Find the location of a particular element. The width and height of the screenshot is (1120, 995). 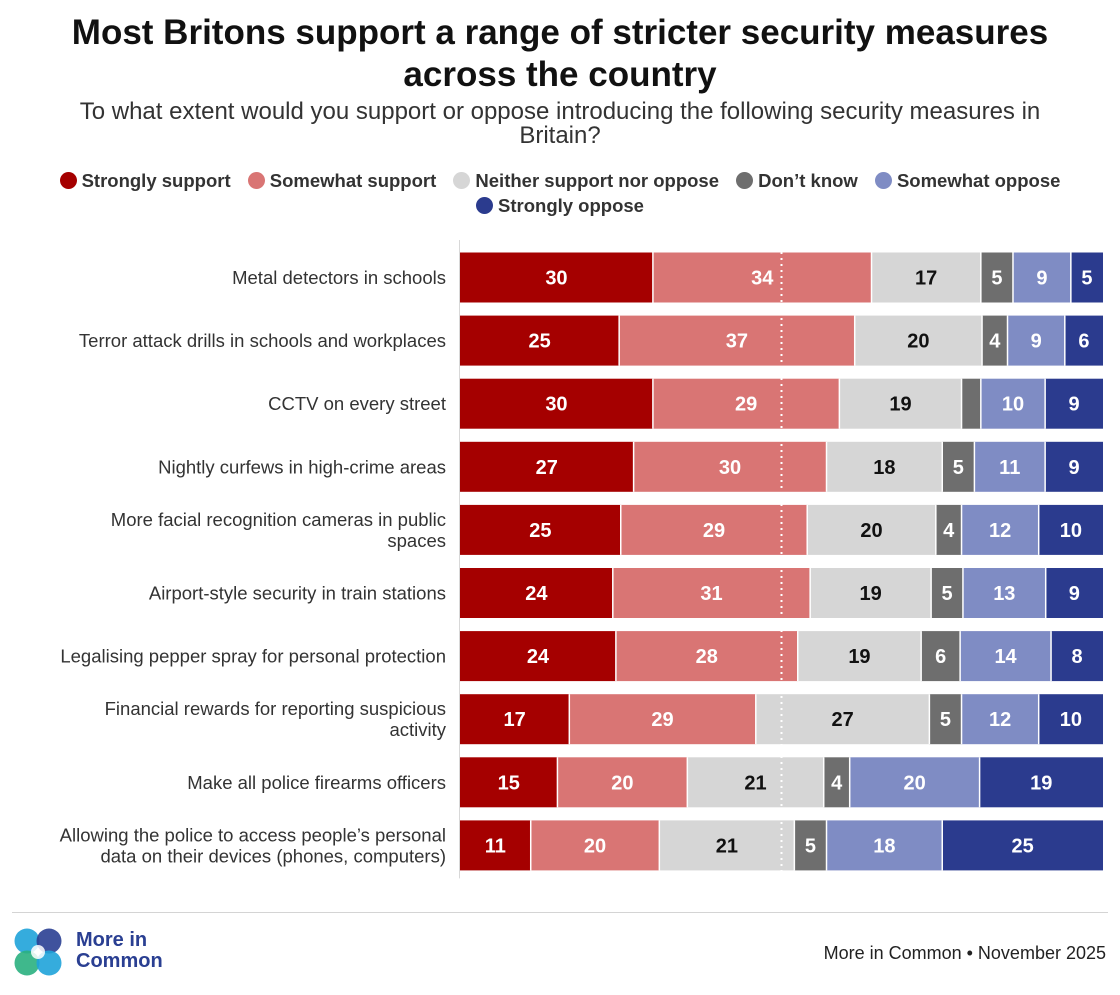

data-label: 27 is located at coordinates (842, 720).